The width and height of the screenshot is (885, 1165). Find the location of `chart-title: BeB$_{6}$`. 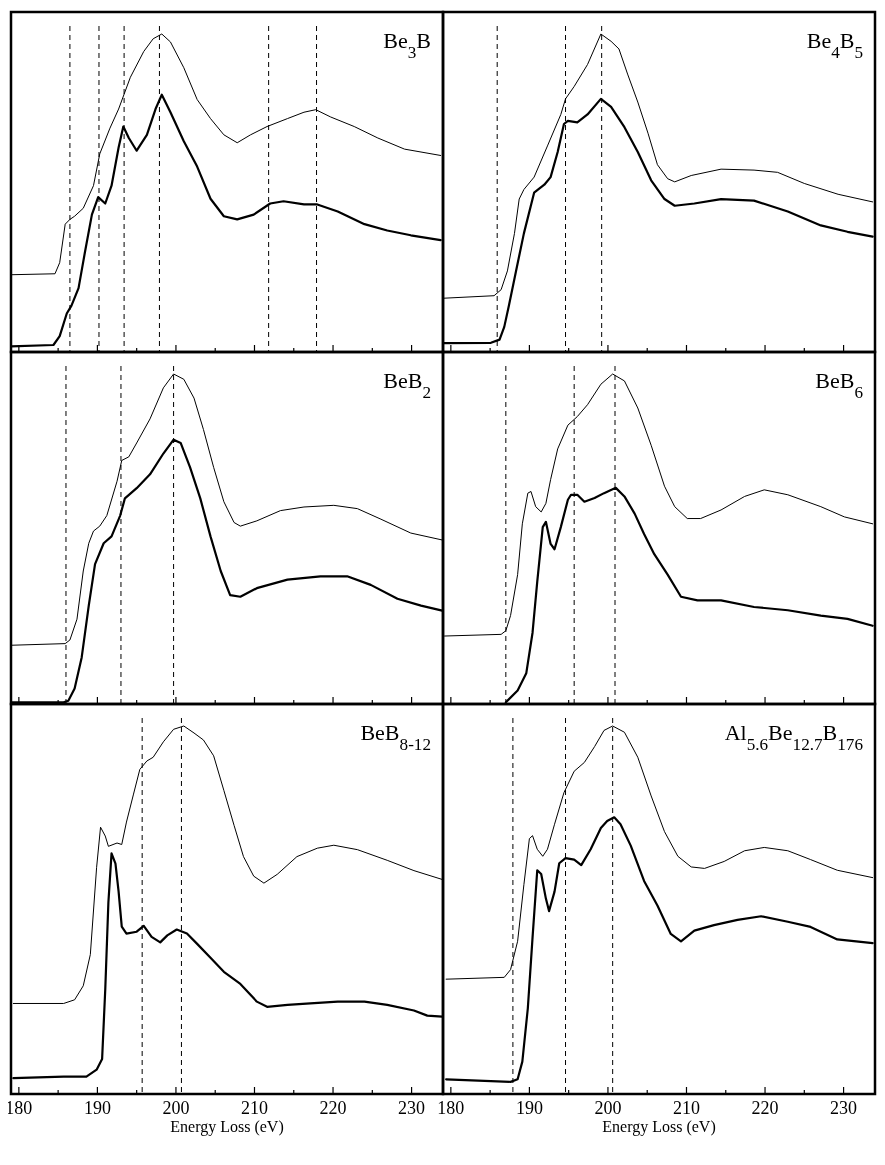

chart-title: BeB$_{6}$ is located at coordinates (839, 385).